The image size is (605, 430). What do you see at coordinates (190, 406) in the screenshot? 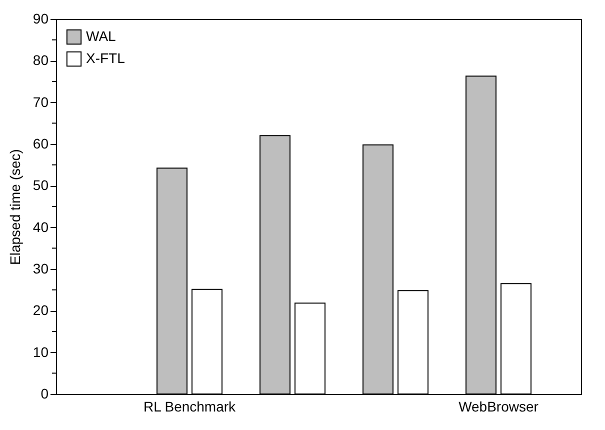
I see `x-tick-label: RL Benchmark` at bounding box center [190, 406].